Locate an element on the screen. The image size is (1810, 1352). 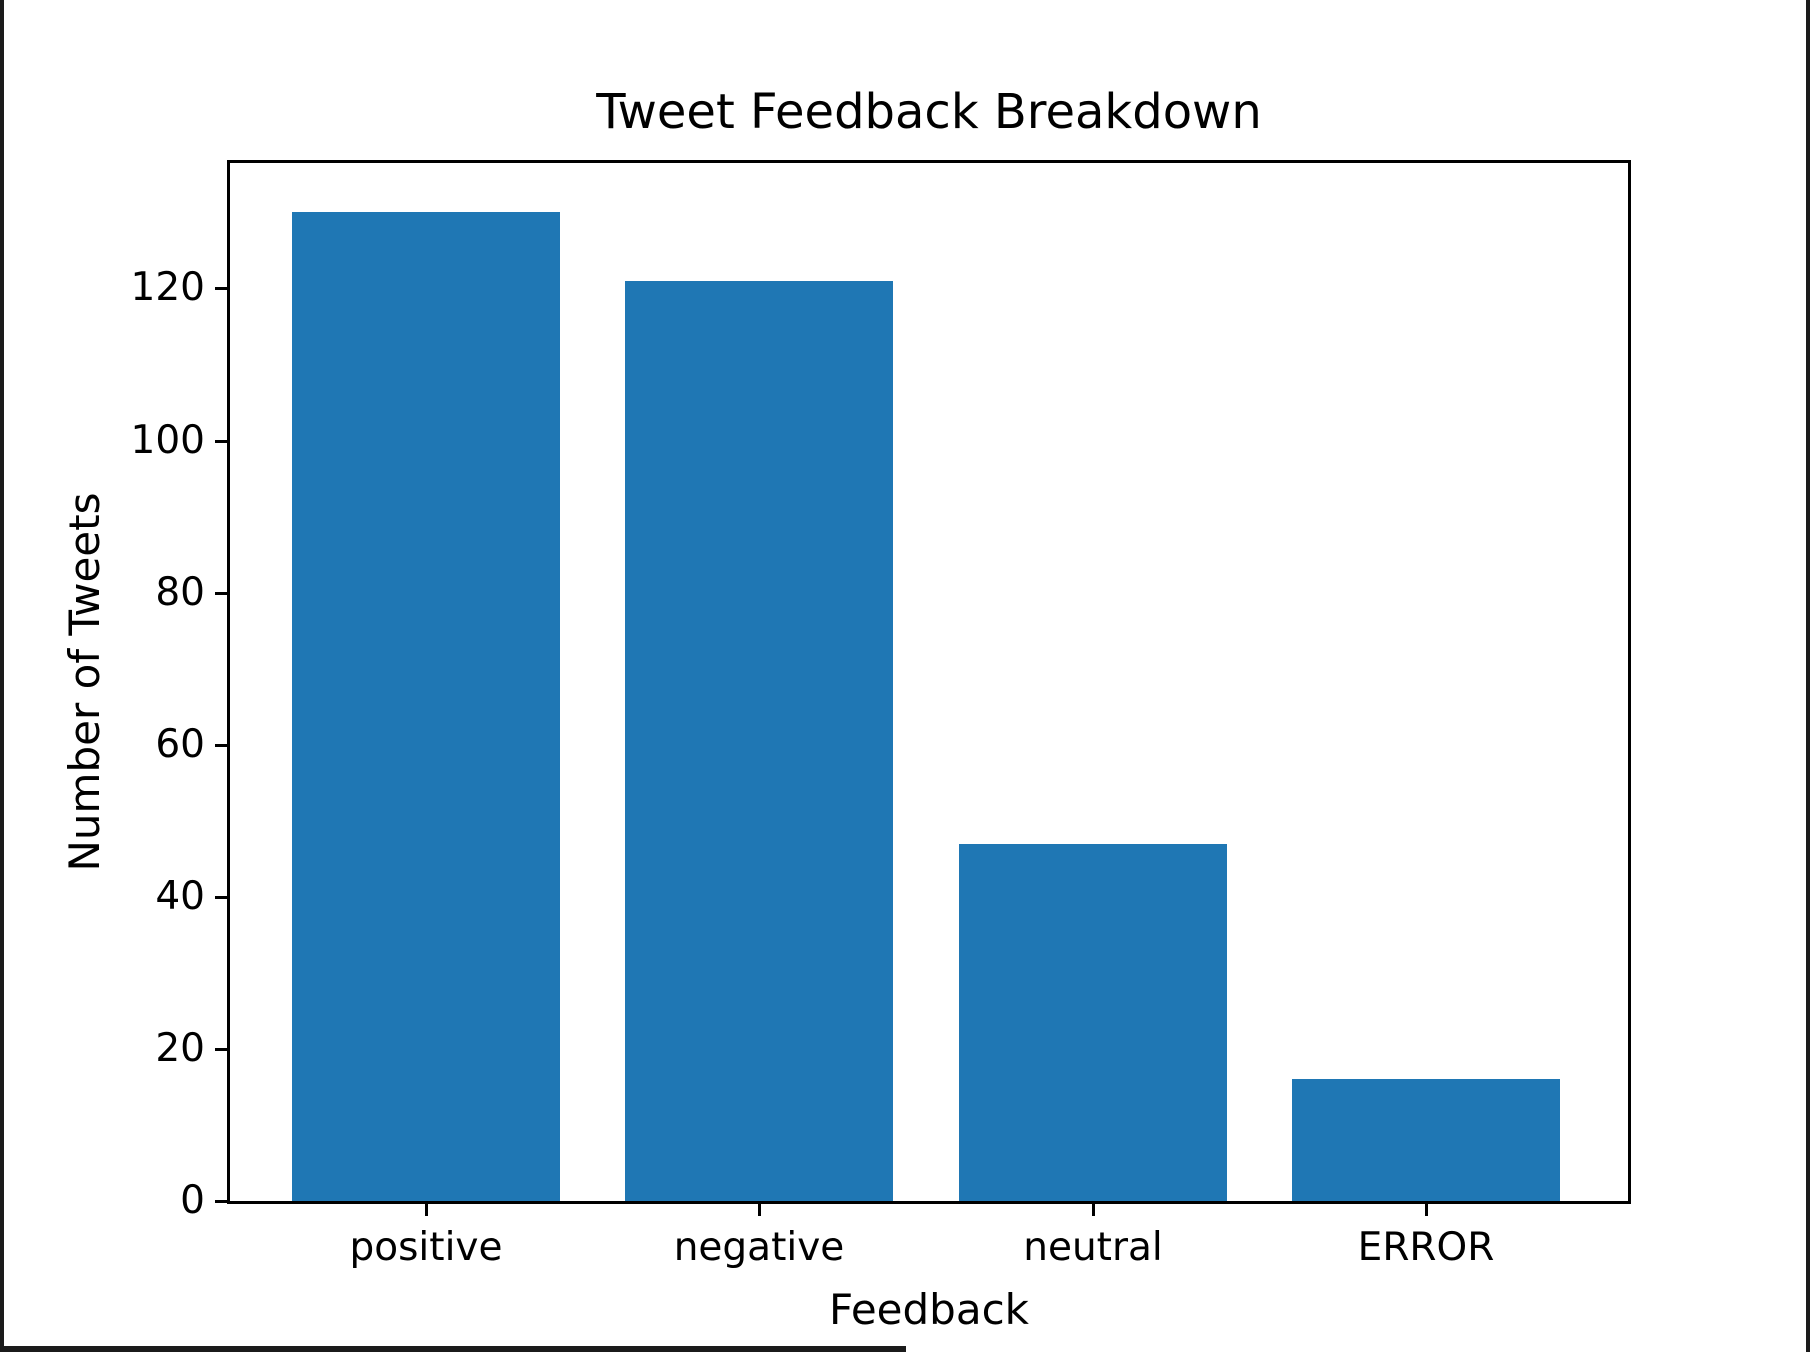
y-tick-label: 60 is located at coordinates (180, 744).